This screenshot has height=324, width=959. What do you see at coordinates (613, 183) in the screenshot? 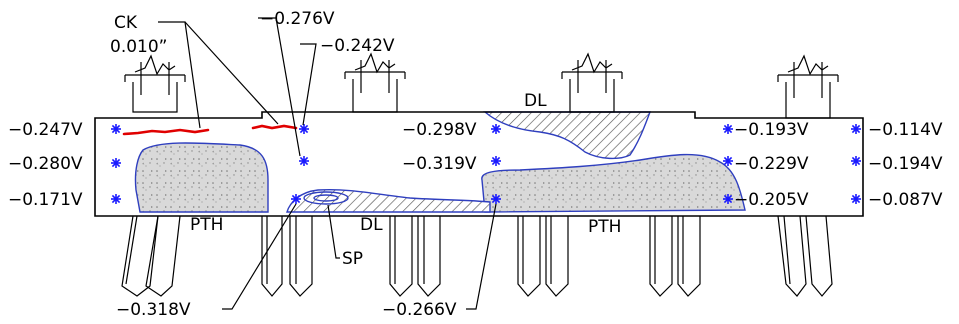
I see `pth-patch-right` at bounding box center [613, 183].